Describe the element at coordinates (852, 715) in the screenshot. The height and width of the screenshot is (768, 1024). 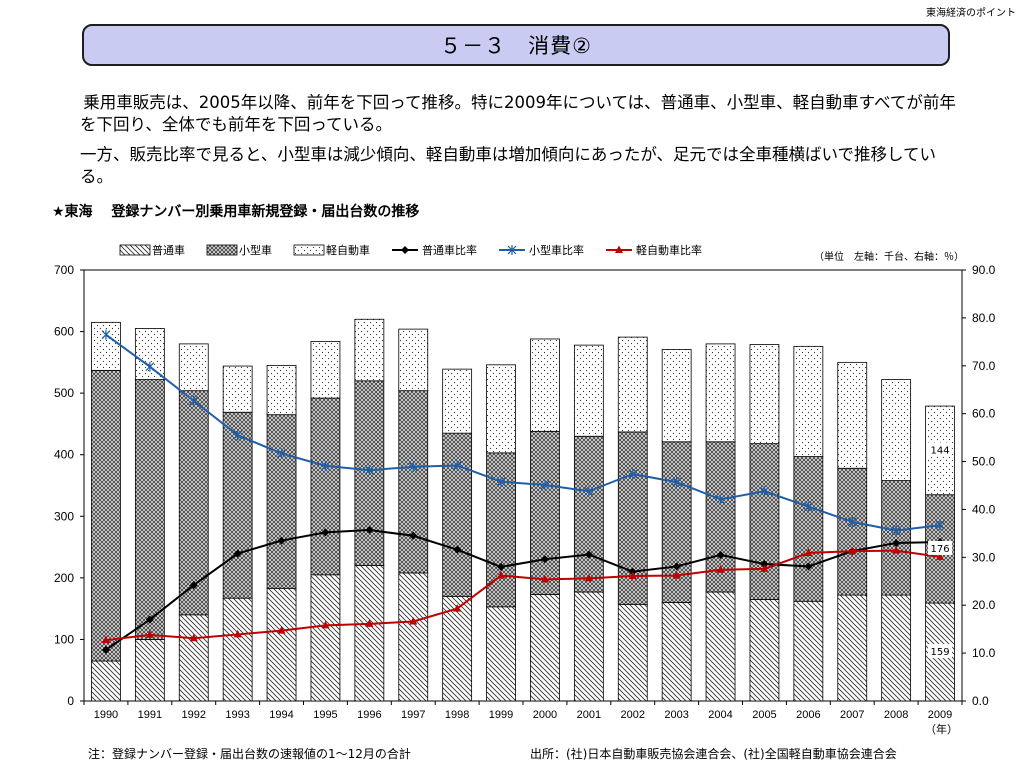
I see `x-axis-tick-label: 2007` at that location.